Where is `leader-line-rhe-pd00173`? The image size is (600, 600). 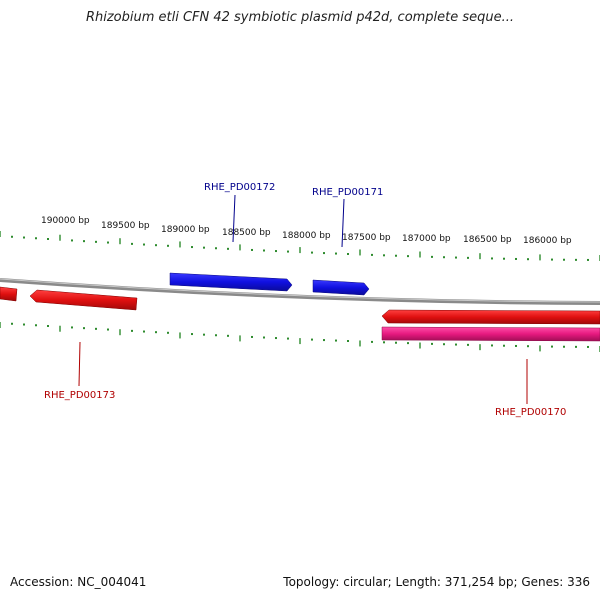
leader-line-rhe-pd00173 is located at coordinates (79, 364).